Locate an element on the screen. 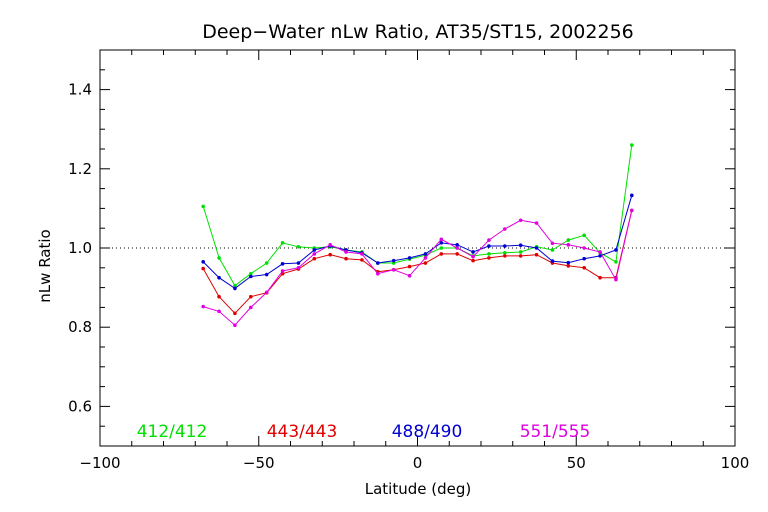  y-tick-label: 1.4 is located at coordinates (80, 90).